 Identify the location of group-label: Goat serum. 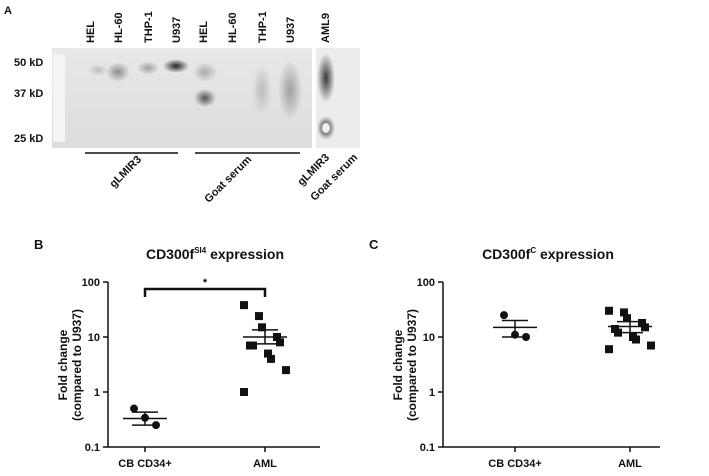
(228, 179).